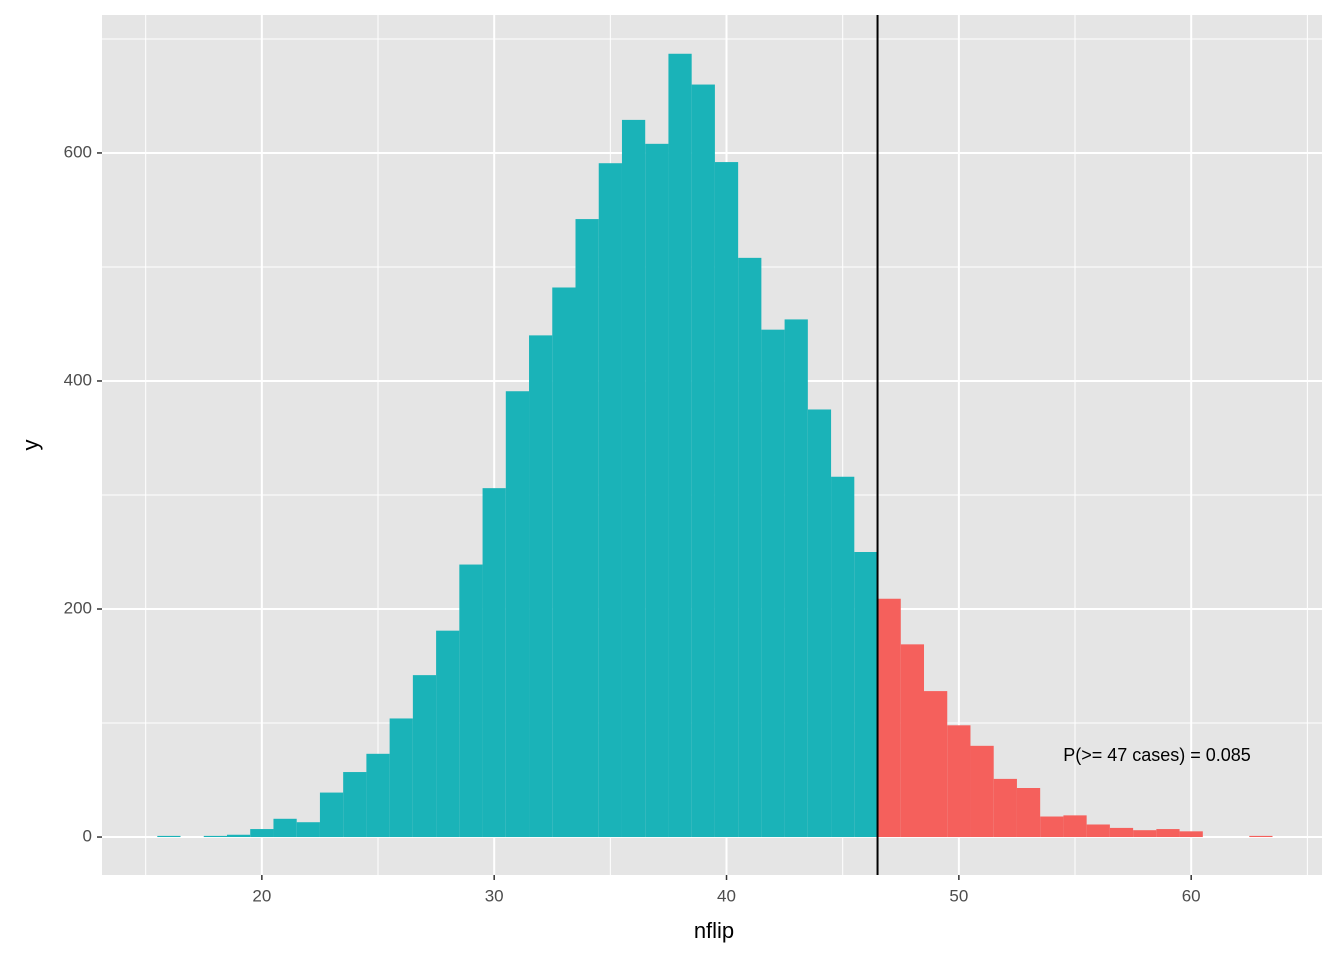 The image size is (1344, 960). Describe the element at coordinates (78, 607) in the screenshot. I see `y-tick-label: 200` at that location.